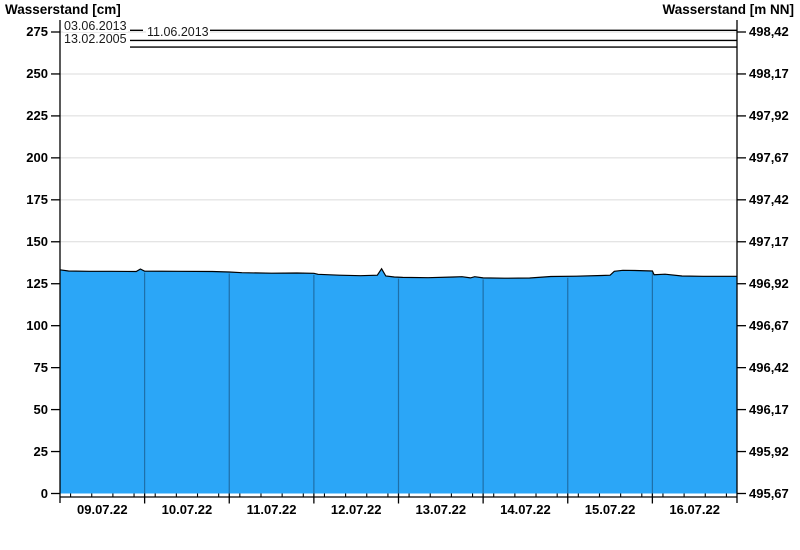 Image resolution: width=800 pixels, height=550 pixels. What do you see at coordinates (769, 157) in the screenshot?
I see `y-axis-label-mnn: 497,67` at bounding box center [769, 157].